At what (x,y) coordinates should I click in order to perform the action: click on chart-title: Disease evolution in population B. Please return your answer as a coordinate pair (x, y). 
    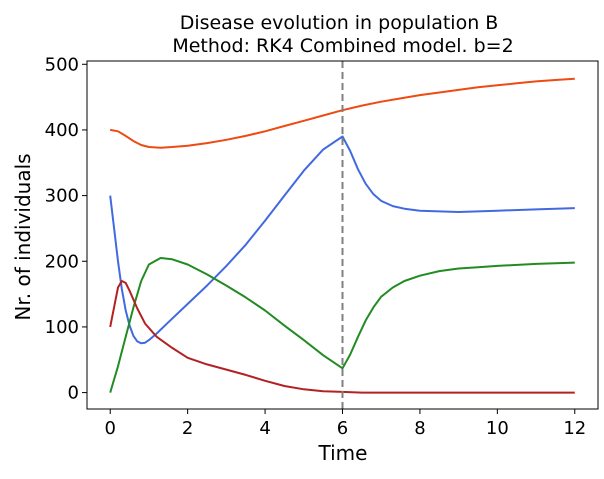
    Looking at the image, I should click on (339, 23).